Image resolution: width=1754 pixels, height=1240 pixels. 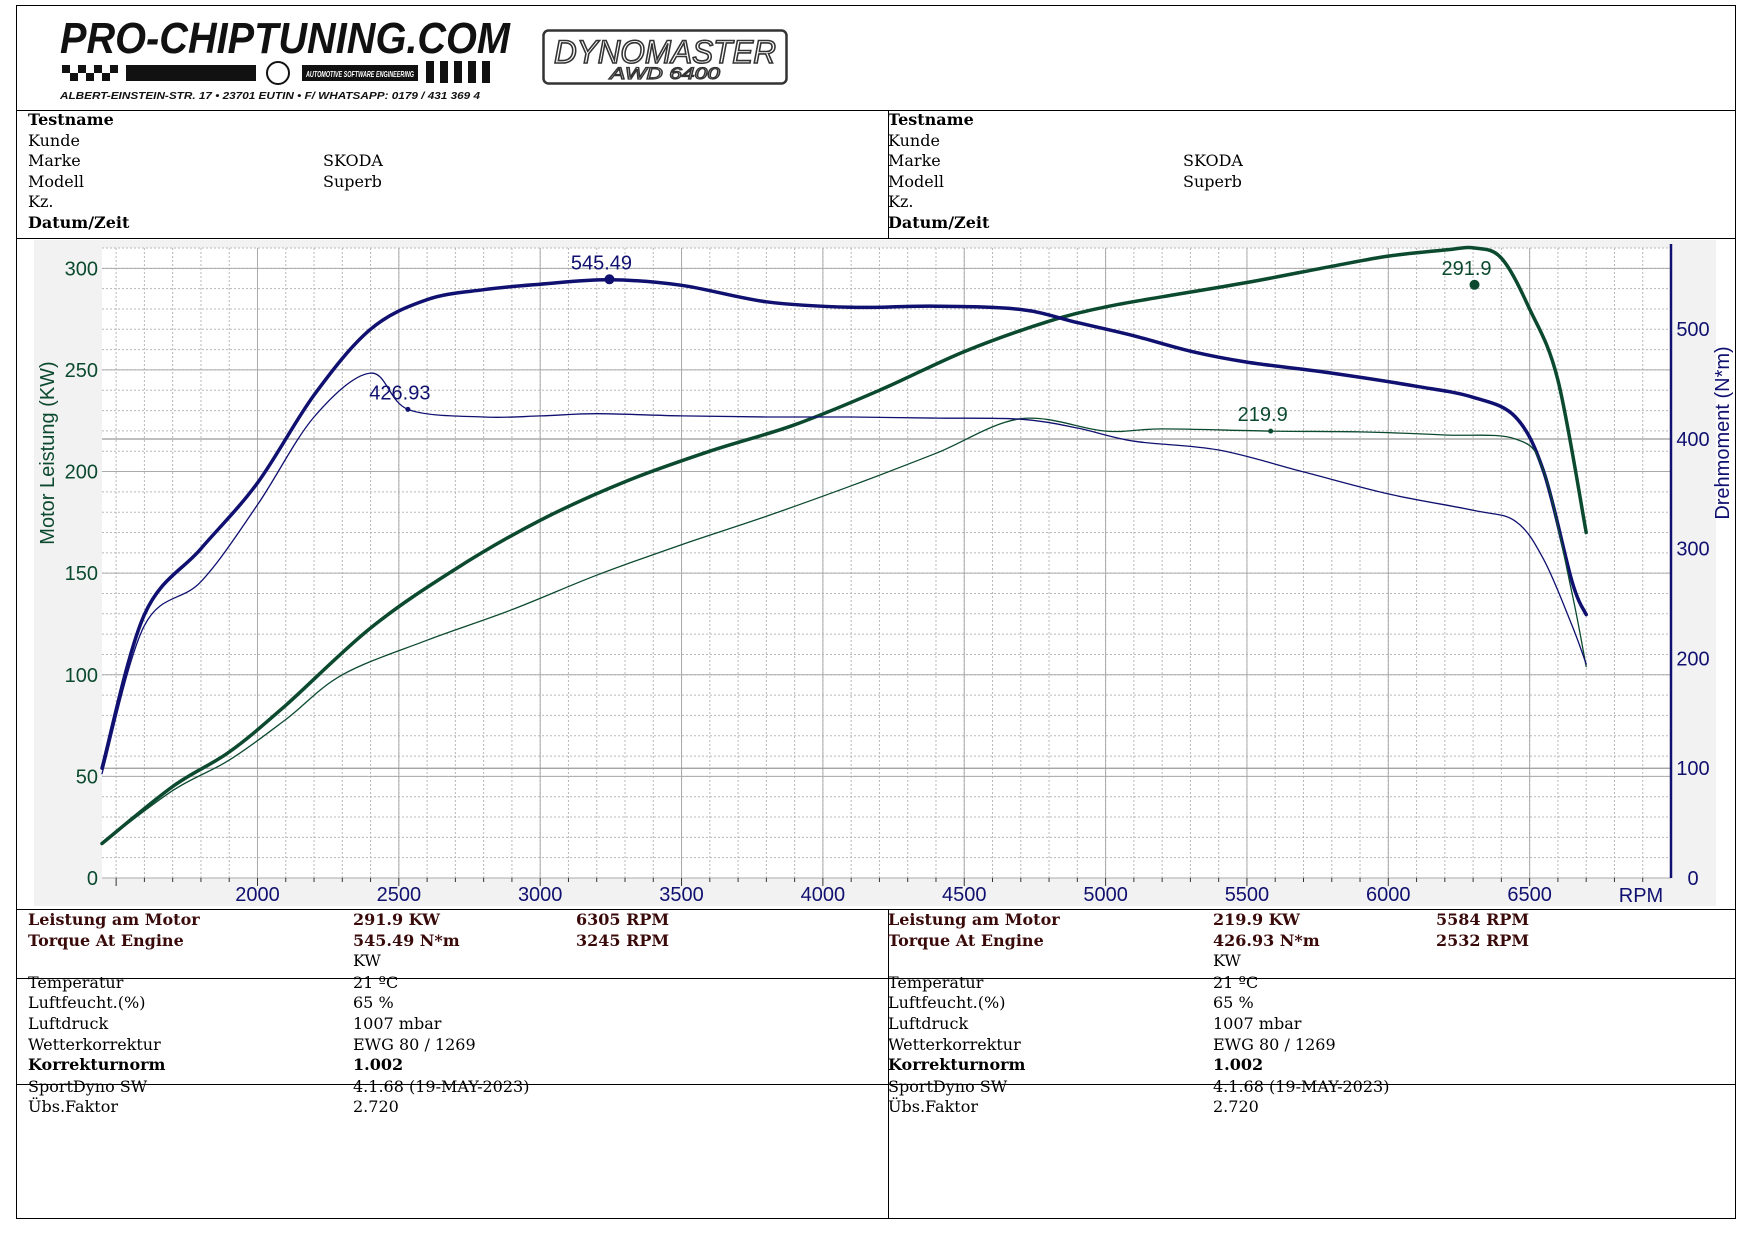 What do you see at coordinates (888, 174) in the screenshot?
I see `info-divider` at bounding box center [888, 174].